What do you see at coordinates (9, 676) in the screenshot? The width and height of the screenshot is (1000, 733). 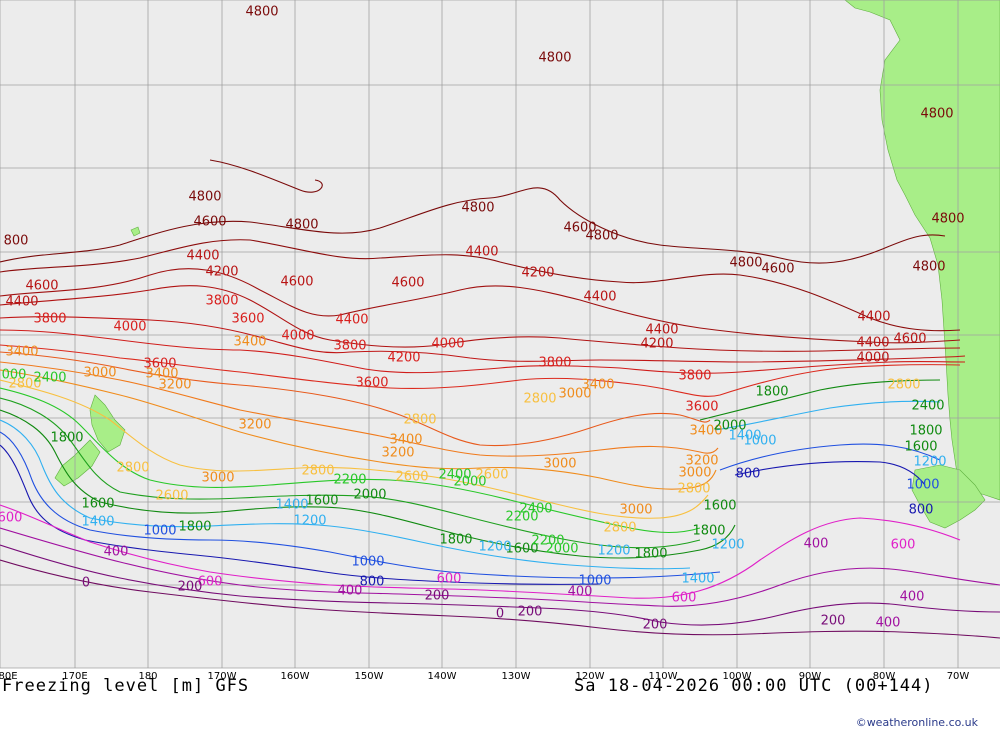 I see `longitude-tick: 80E` at bounding box center [9, 676].